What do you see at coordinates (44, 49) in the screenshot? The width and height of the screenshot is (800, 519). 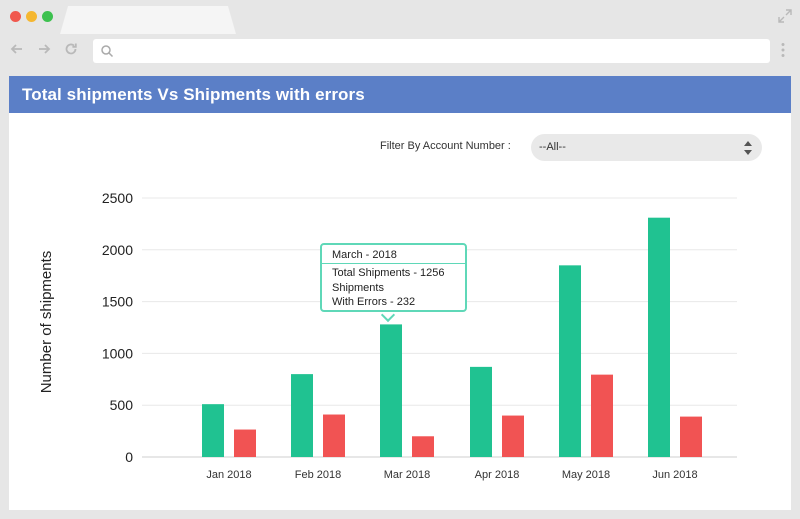 I see `arrow-right-icon` at bounding box center [44, 49].